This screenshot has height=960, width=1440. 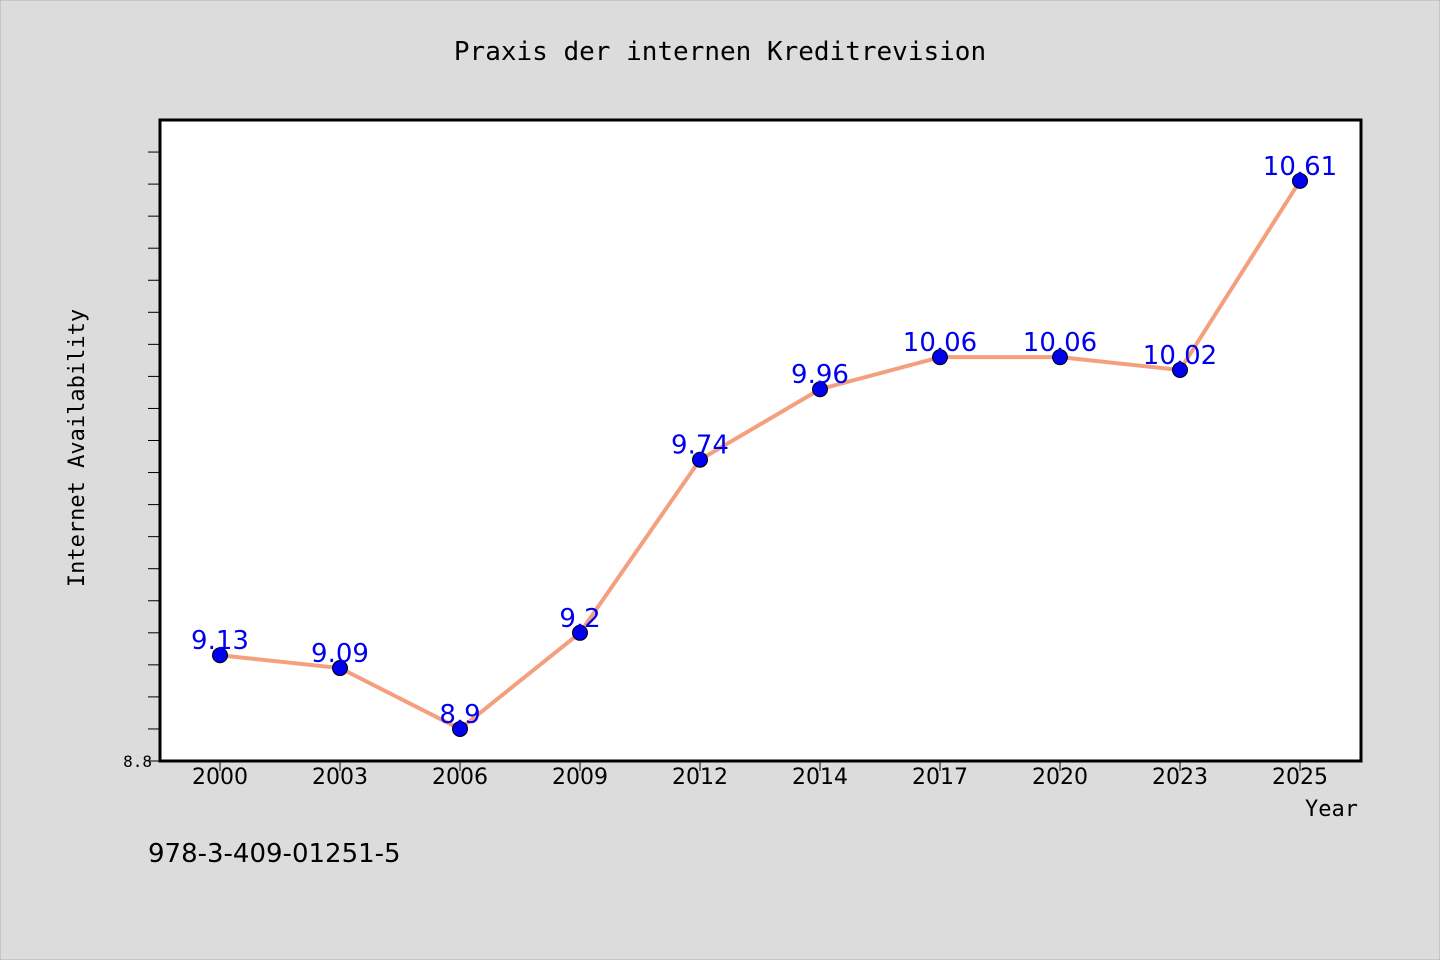 What do you see at coordinates (141, 461) in the screenshot?
I see `y-axis-ticks: 8.8` at bounding box center [141, 461].